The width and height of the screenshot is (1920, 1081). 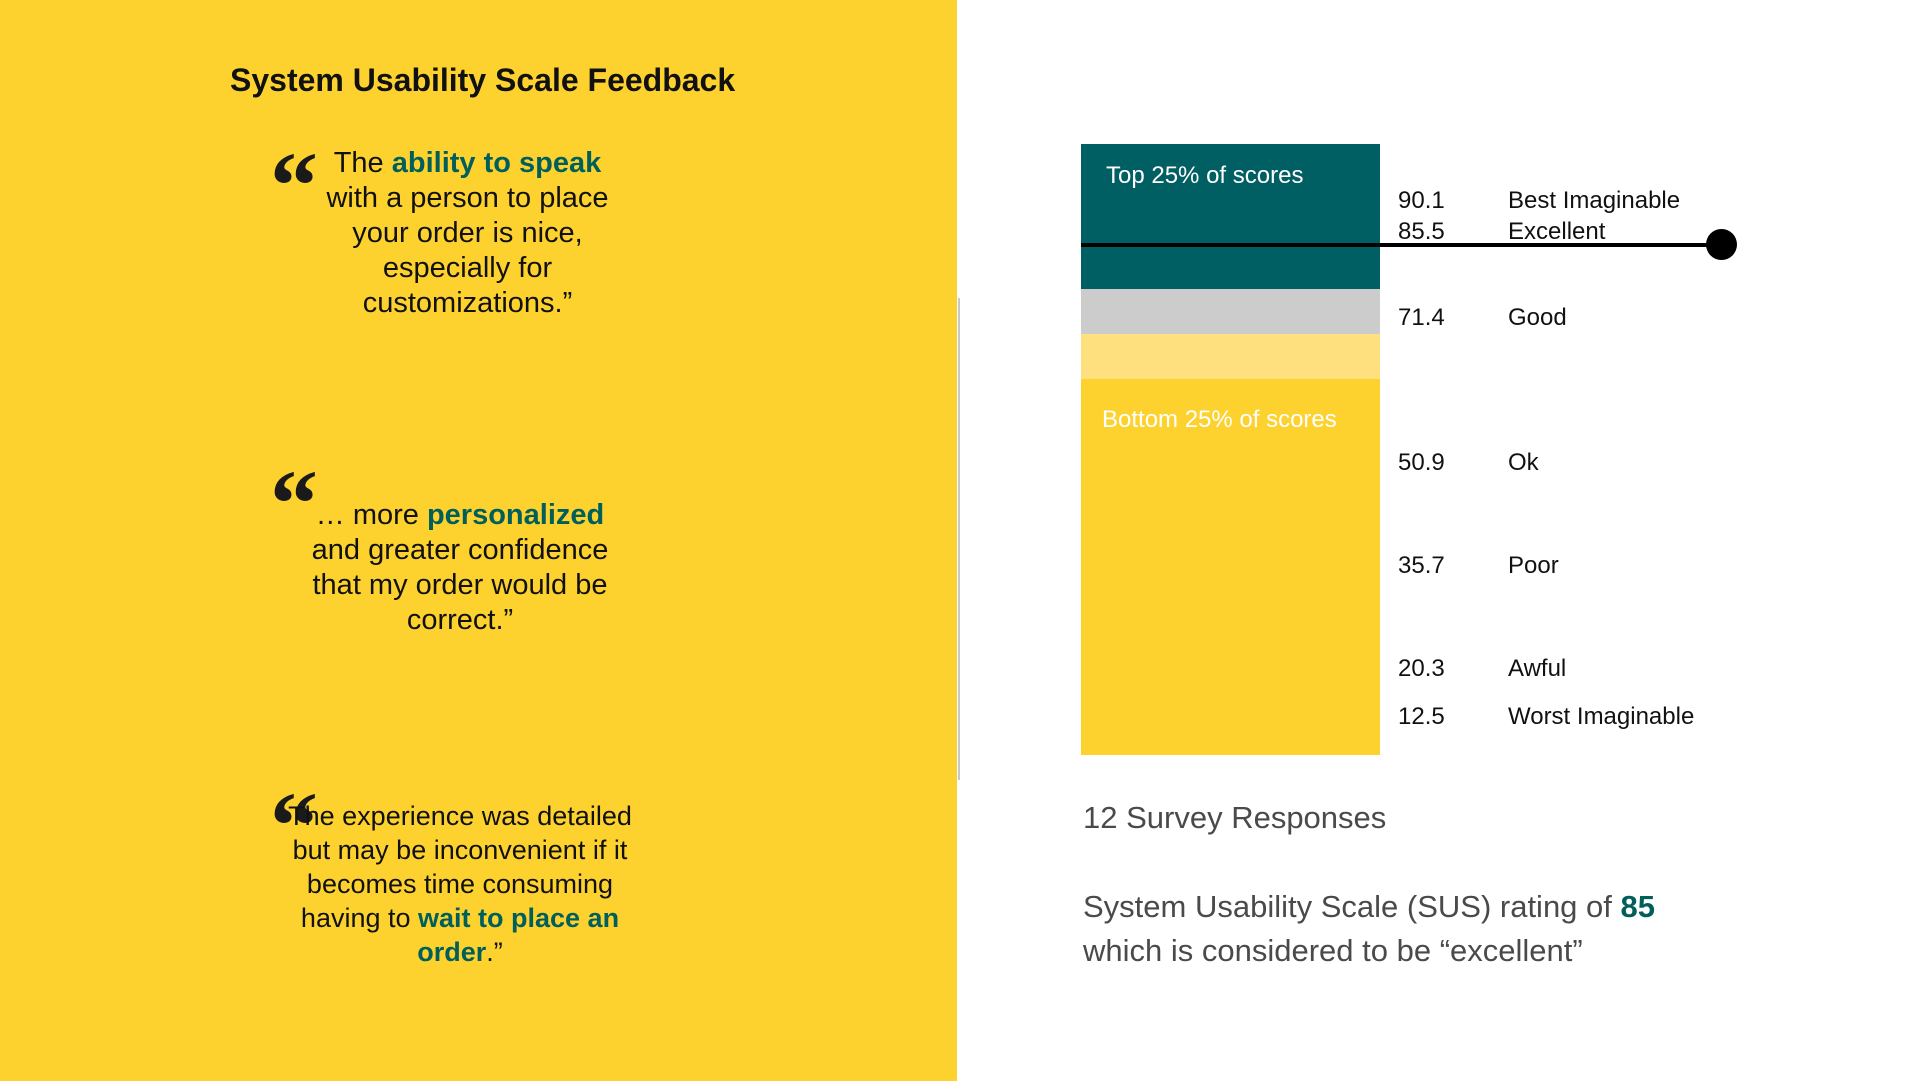 What do you see at coordinates (1421, 231) in the screenshot?
I see `scale-score: 85.5` at bounding box center [1421, 231].